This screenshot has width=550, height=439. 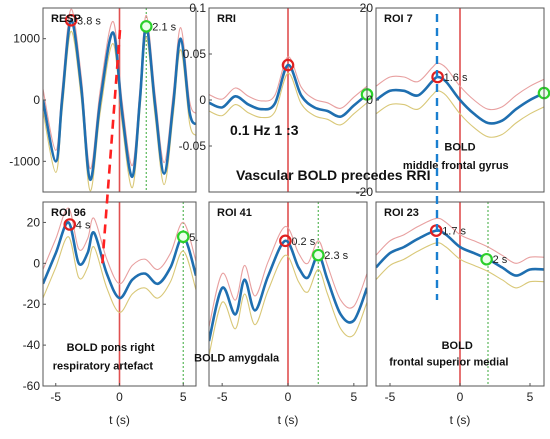 What do you see at coordinates (448, 363) in the screenshot?
I see `panel-annotation: frontal superior medial` at bounding box center [448, 363].